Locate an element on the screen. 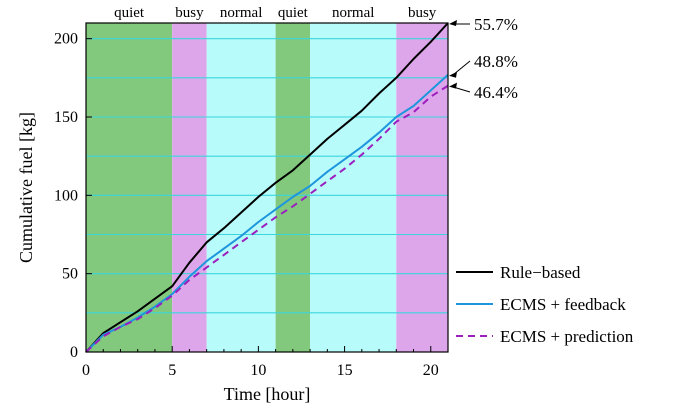 This screenshot has width=687, height=412. x-tick-label: 20 is located at coordinates (431, 370).